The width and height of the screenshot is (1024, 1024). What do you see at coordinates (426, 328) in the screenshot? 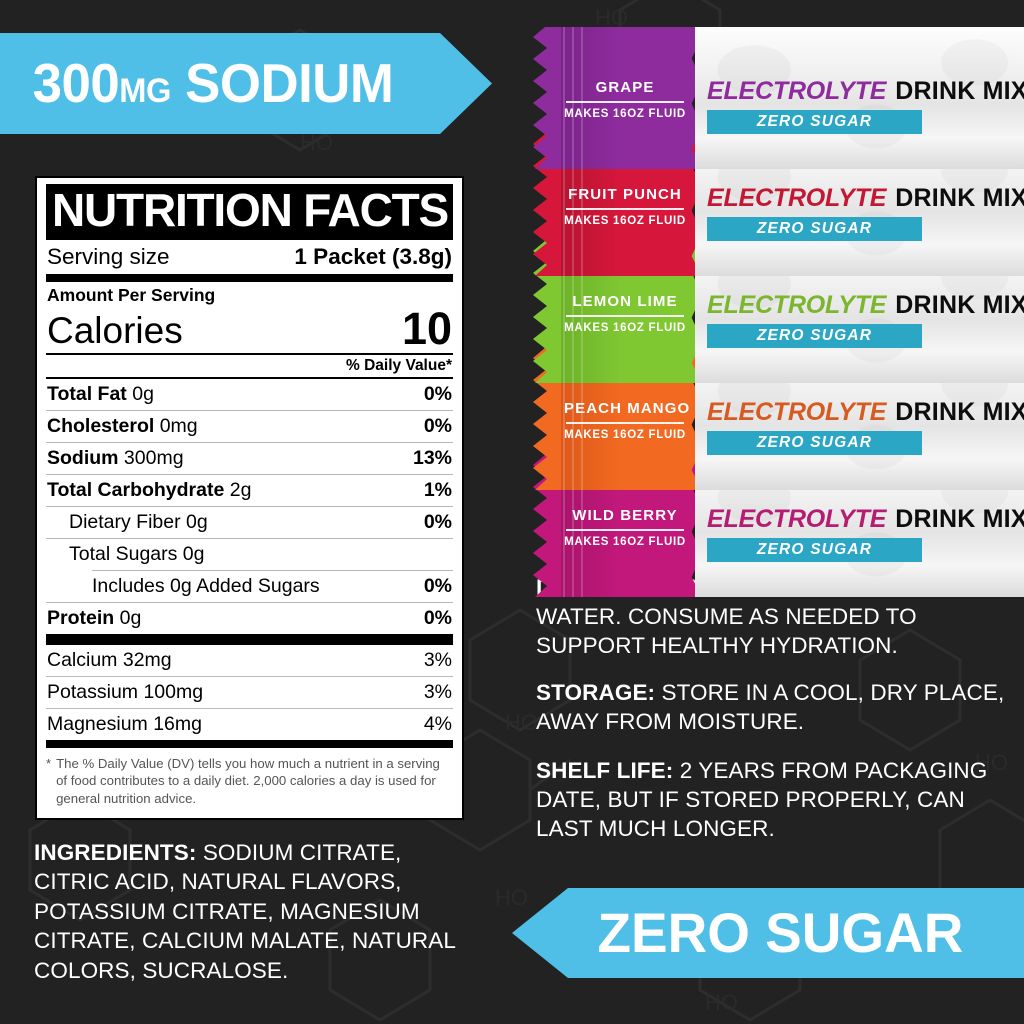
I see `calories-value: 10` at bounding box center [426, 328].